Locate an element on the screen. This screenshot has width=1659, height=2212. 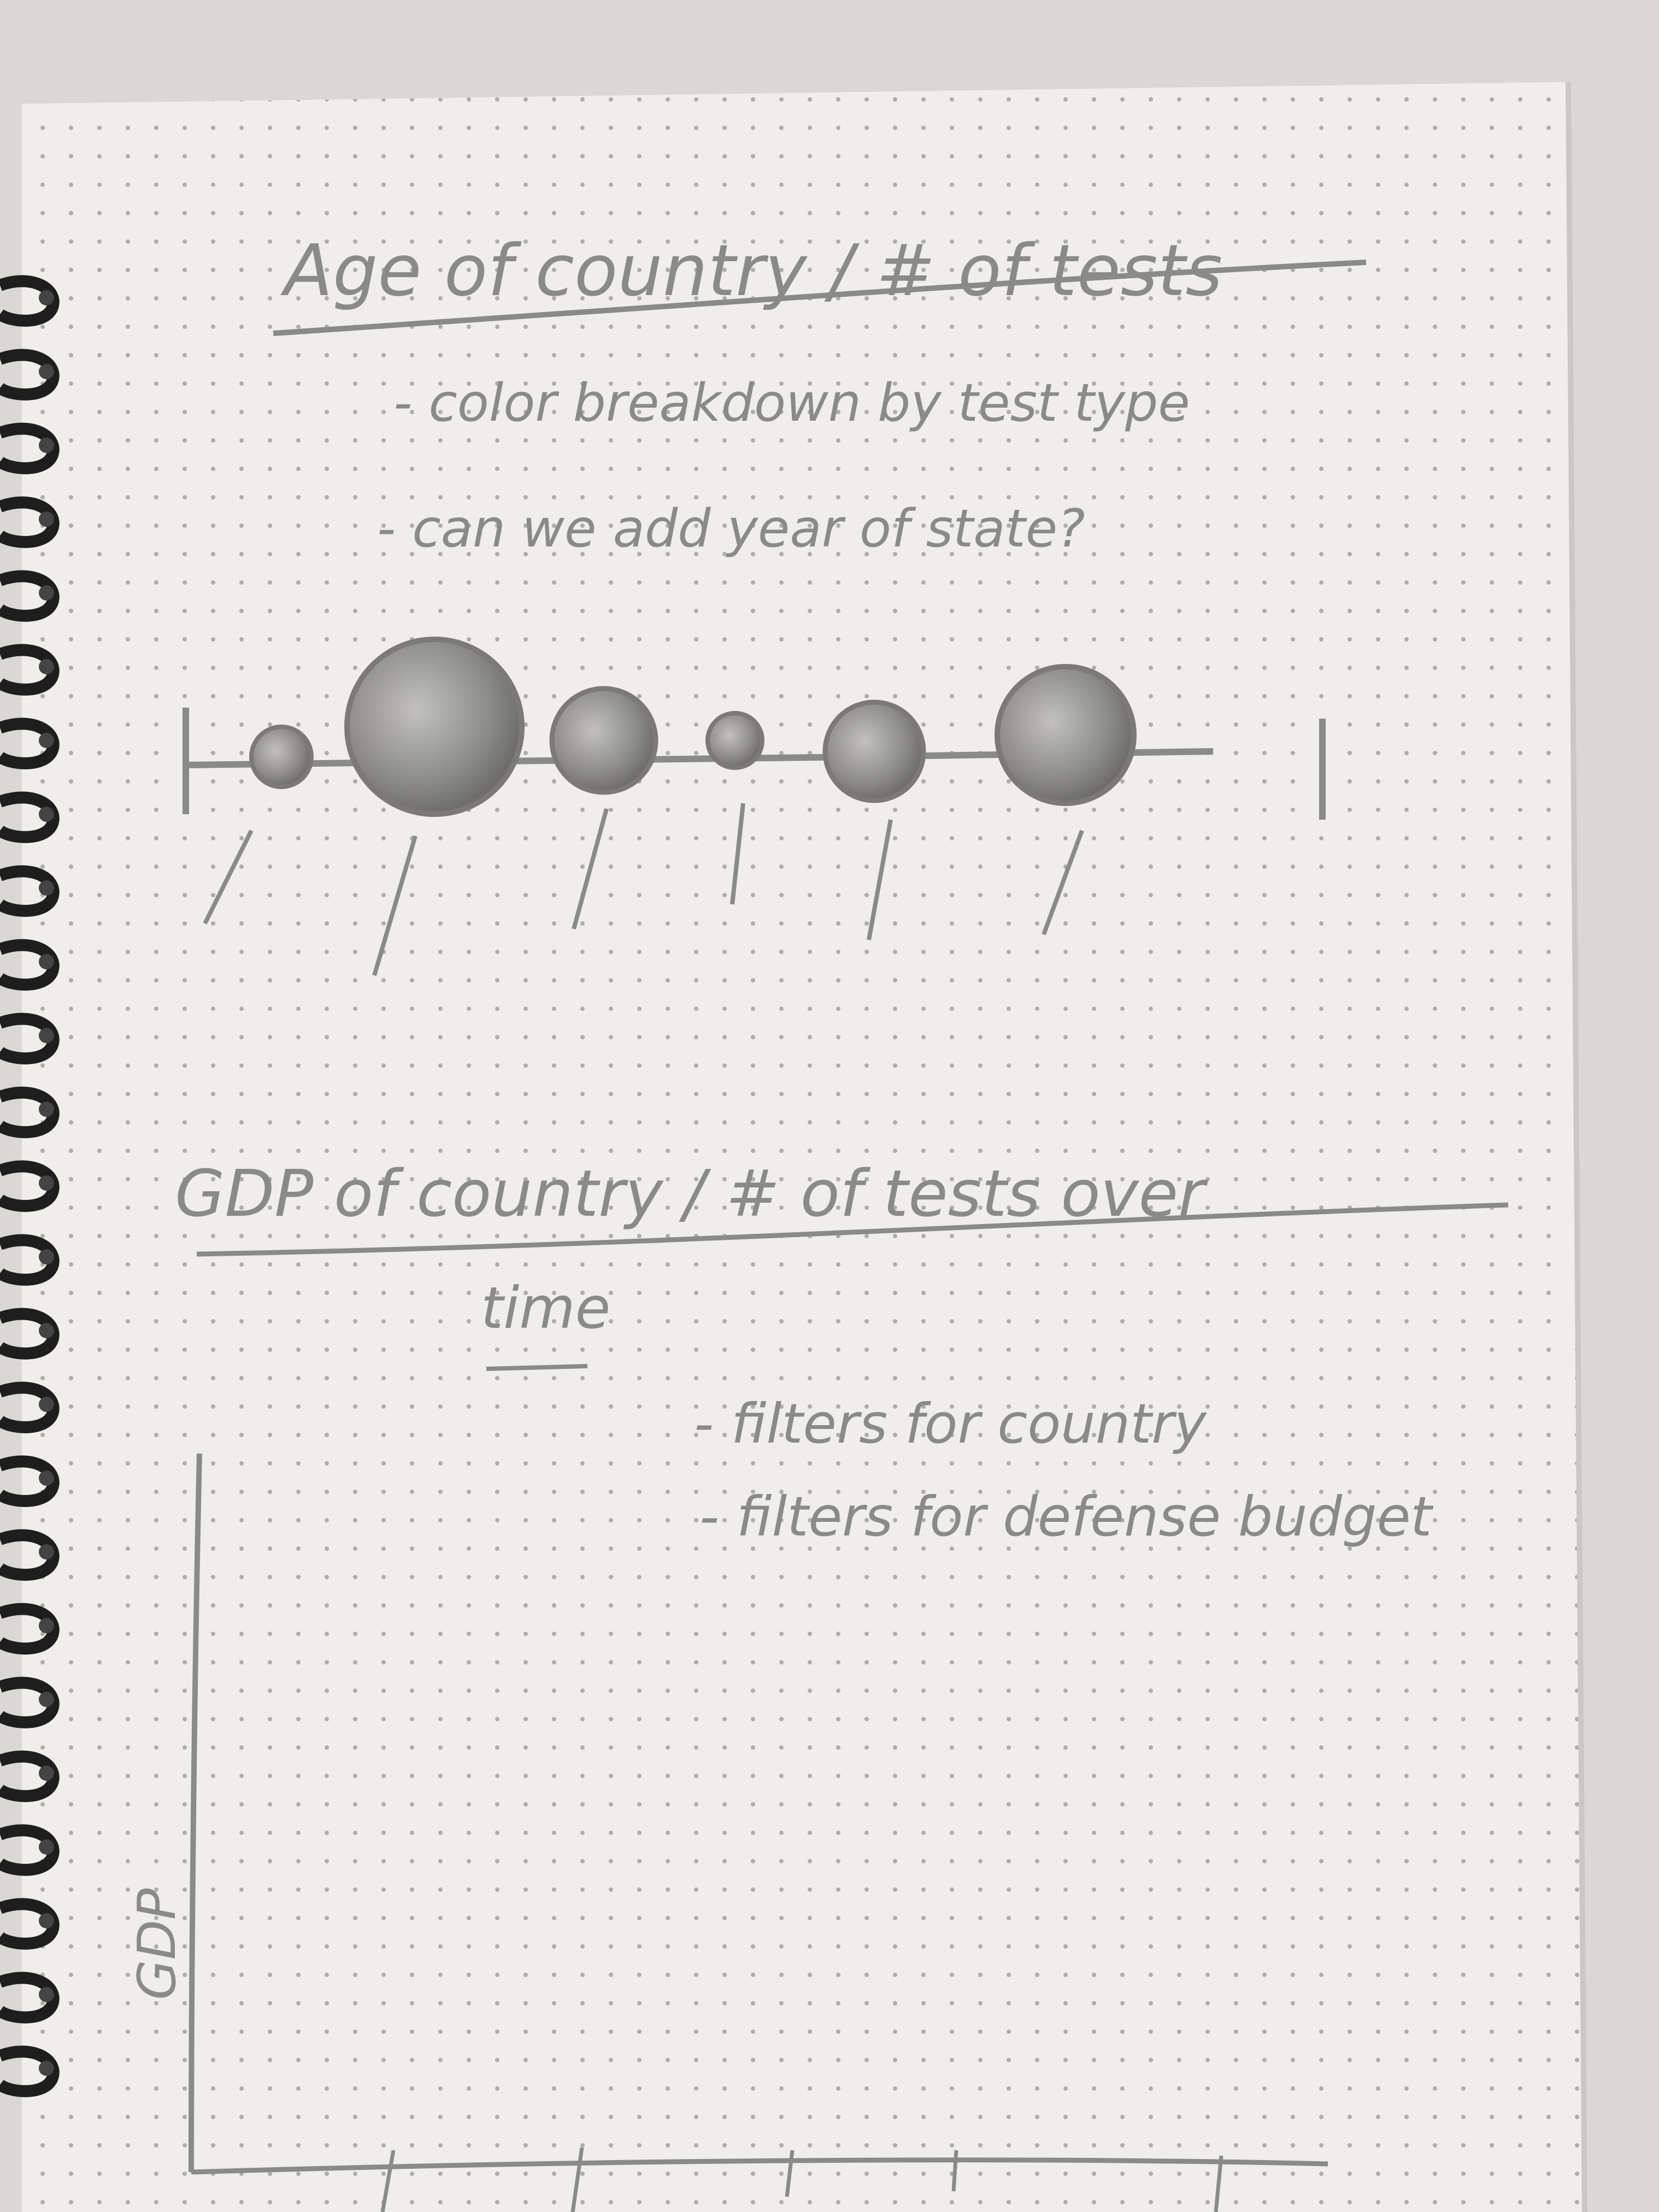
y-axis-label: GDP is located at coordinates (157, 1944).